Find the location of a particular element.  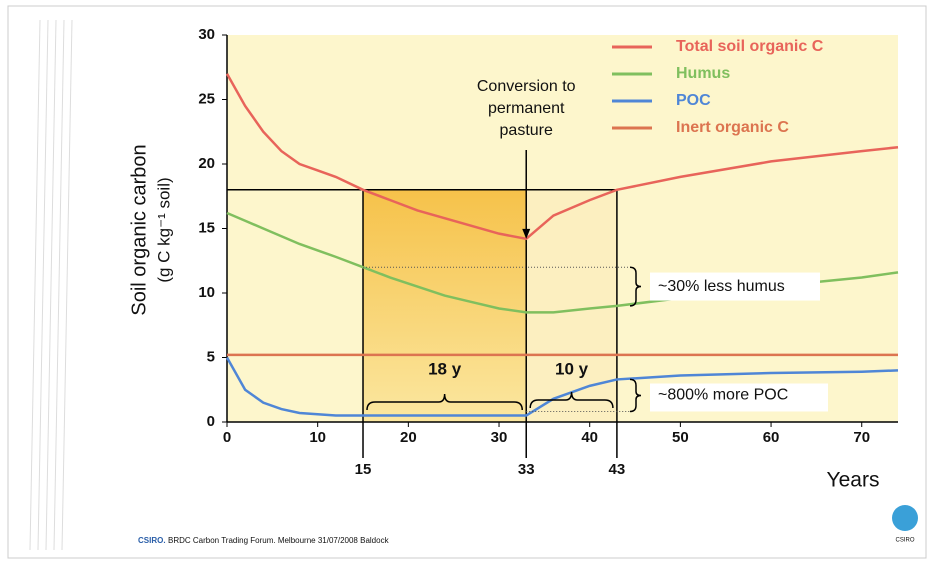

poc-note: ~800% more POC is located at coordinates (723, 395).